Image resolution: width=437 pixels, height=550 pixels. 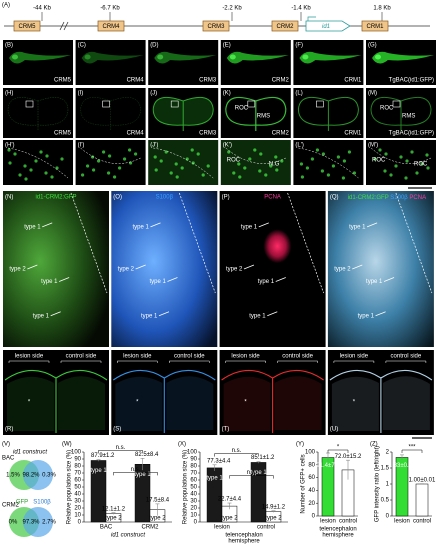 What do you see at coordinates (183, 163) in the screenshot?
I see `ventricle-line` at bounding box center [183, 163].